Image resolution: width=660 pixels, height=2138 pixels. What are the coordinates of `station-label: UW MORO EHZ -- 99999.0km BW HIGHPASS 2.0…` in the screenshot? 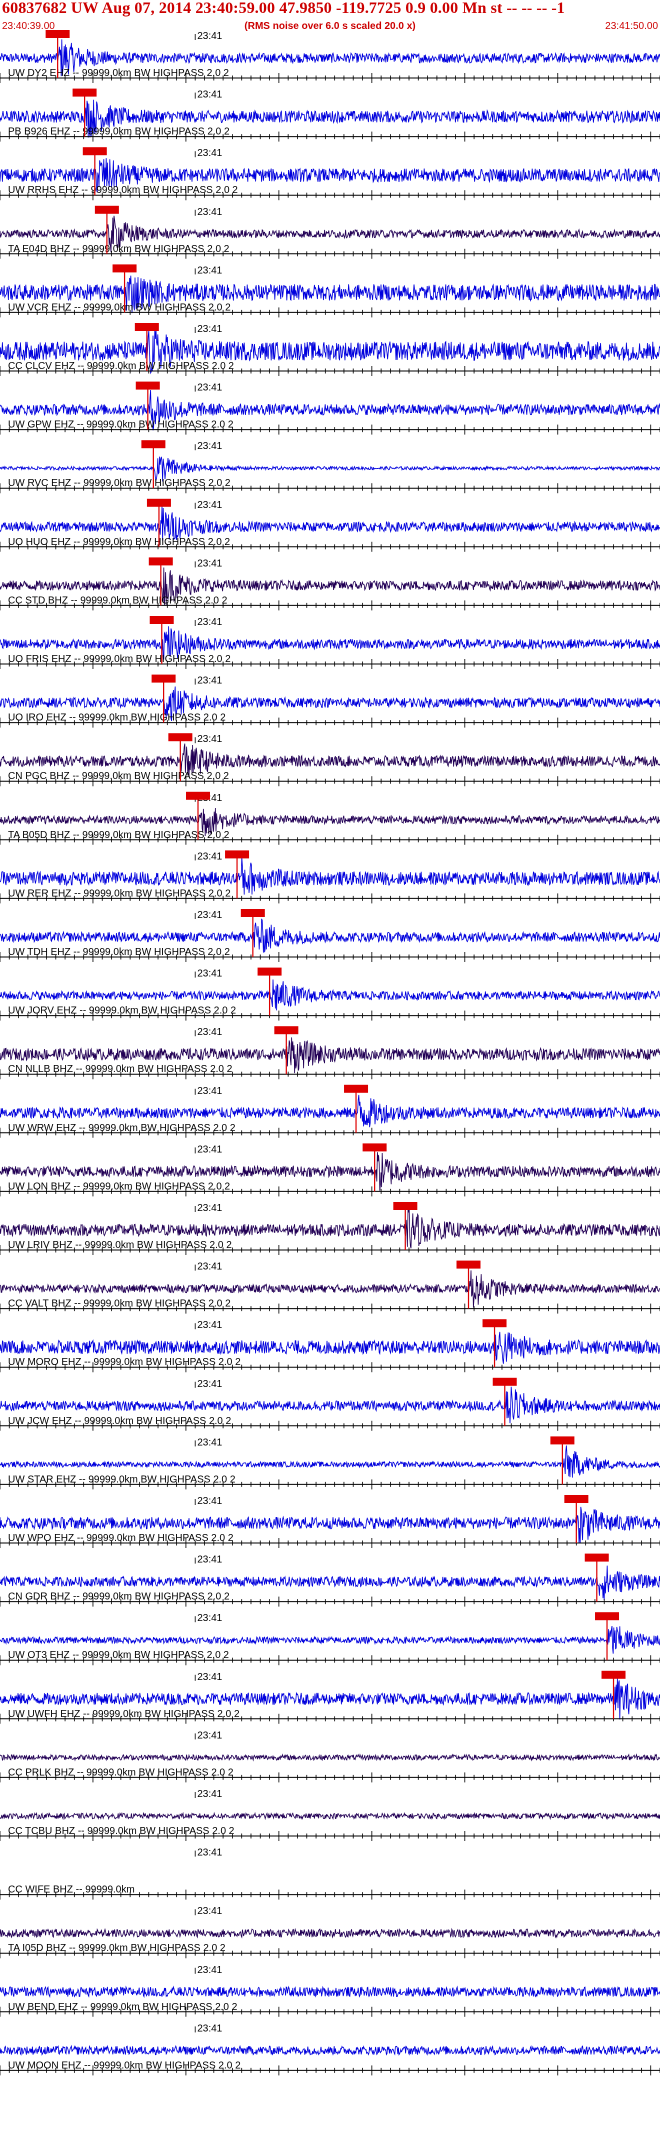 It's located at (124, 1362).